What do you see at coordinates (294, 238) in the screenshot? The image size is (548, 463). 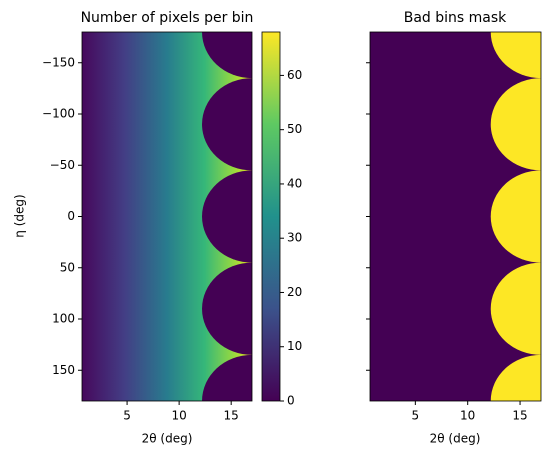 I see `colorbar-tick-label: 30` at bounding box center [294, 238].